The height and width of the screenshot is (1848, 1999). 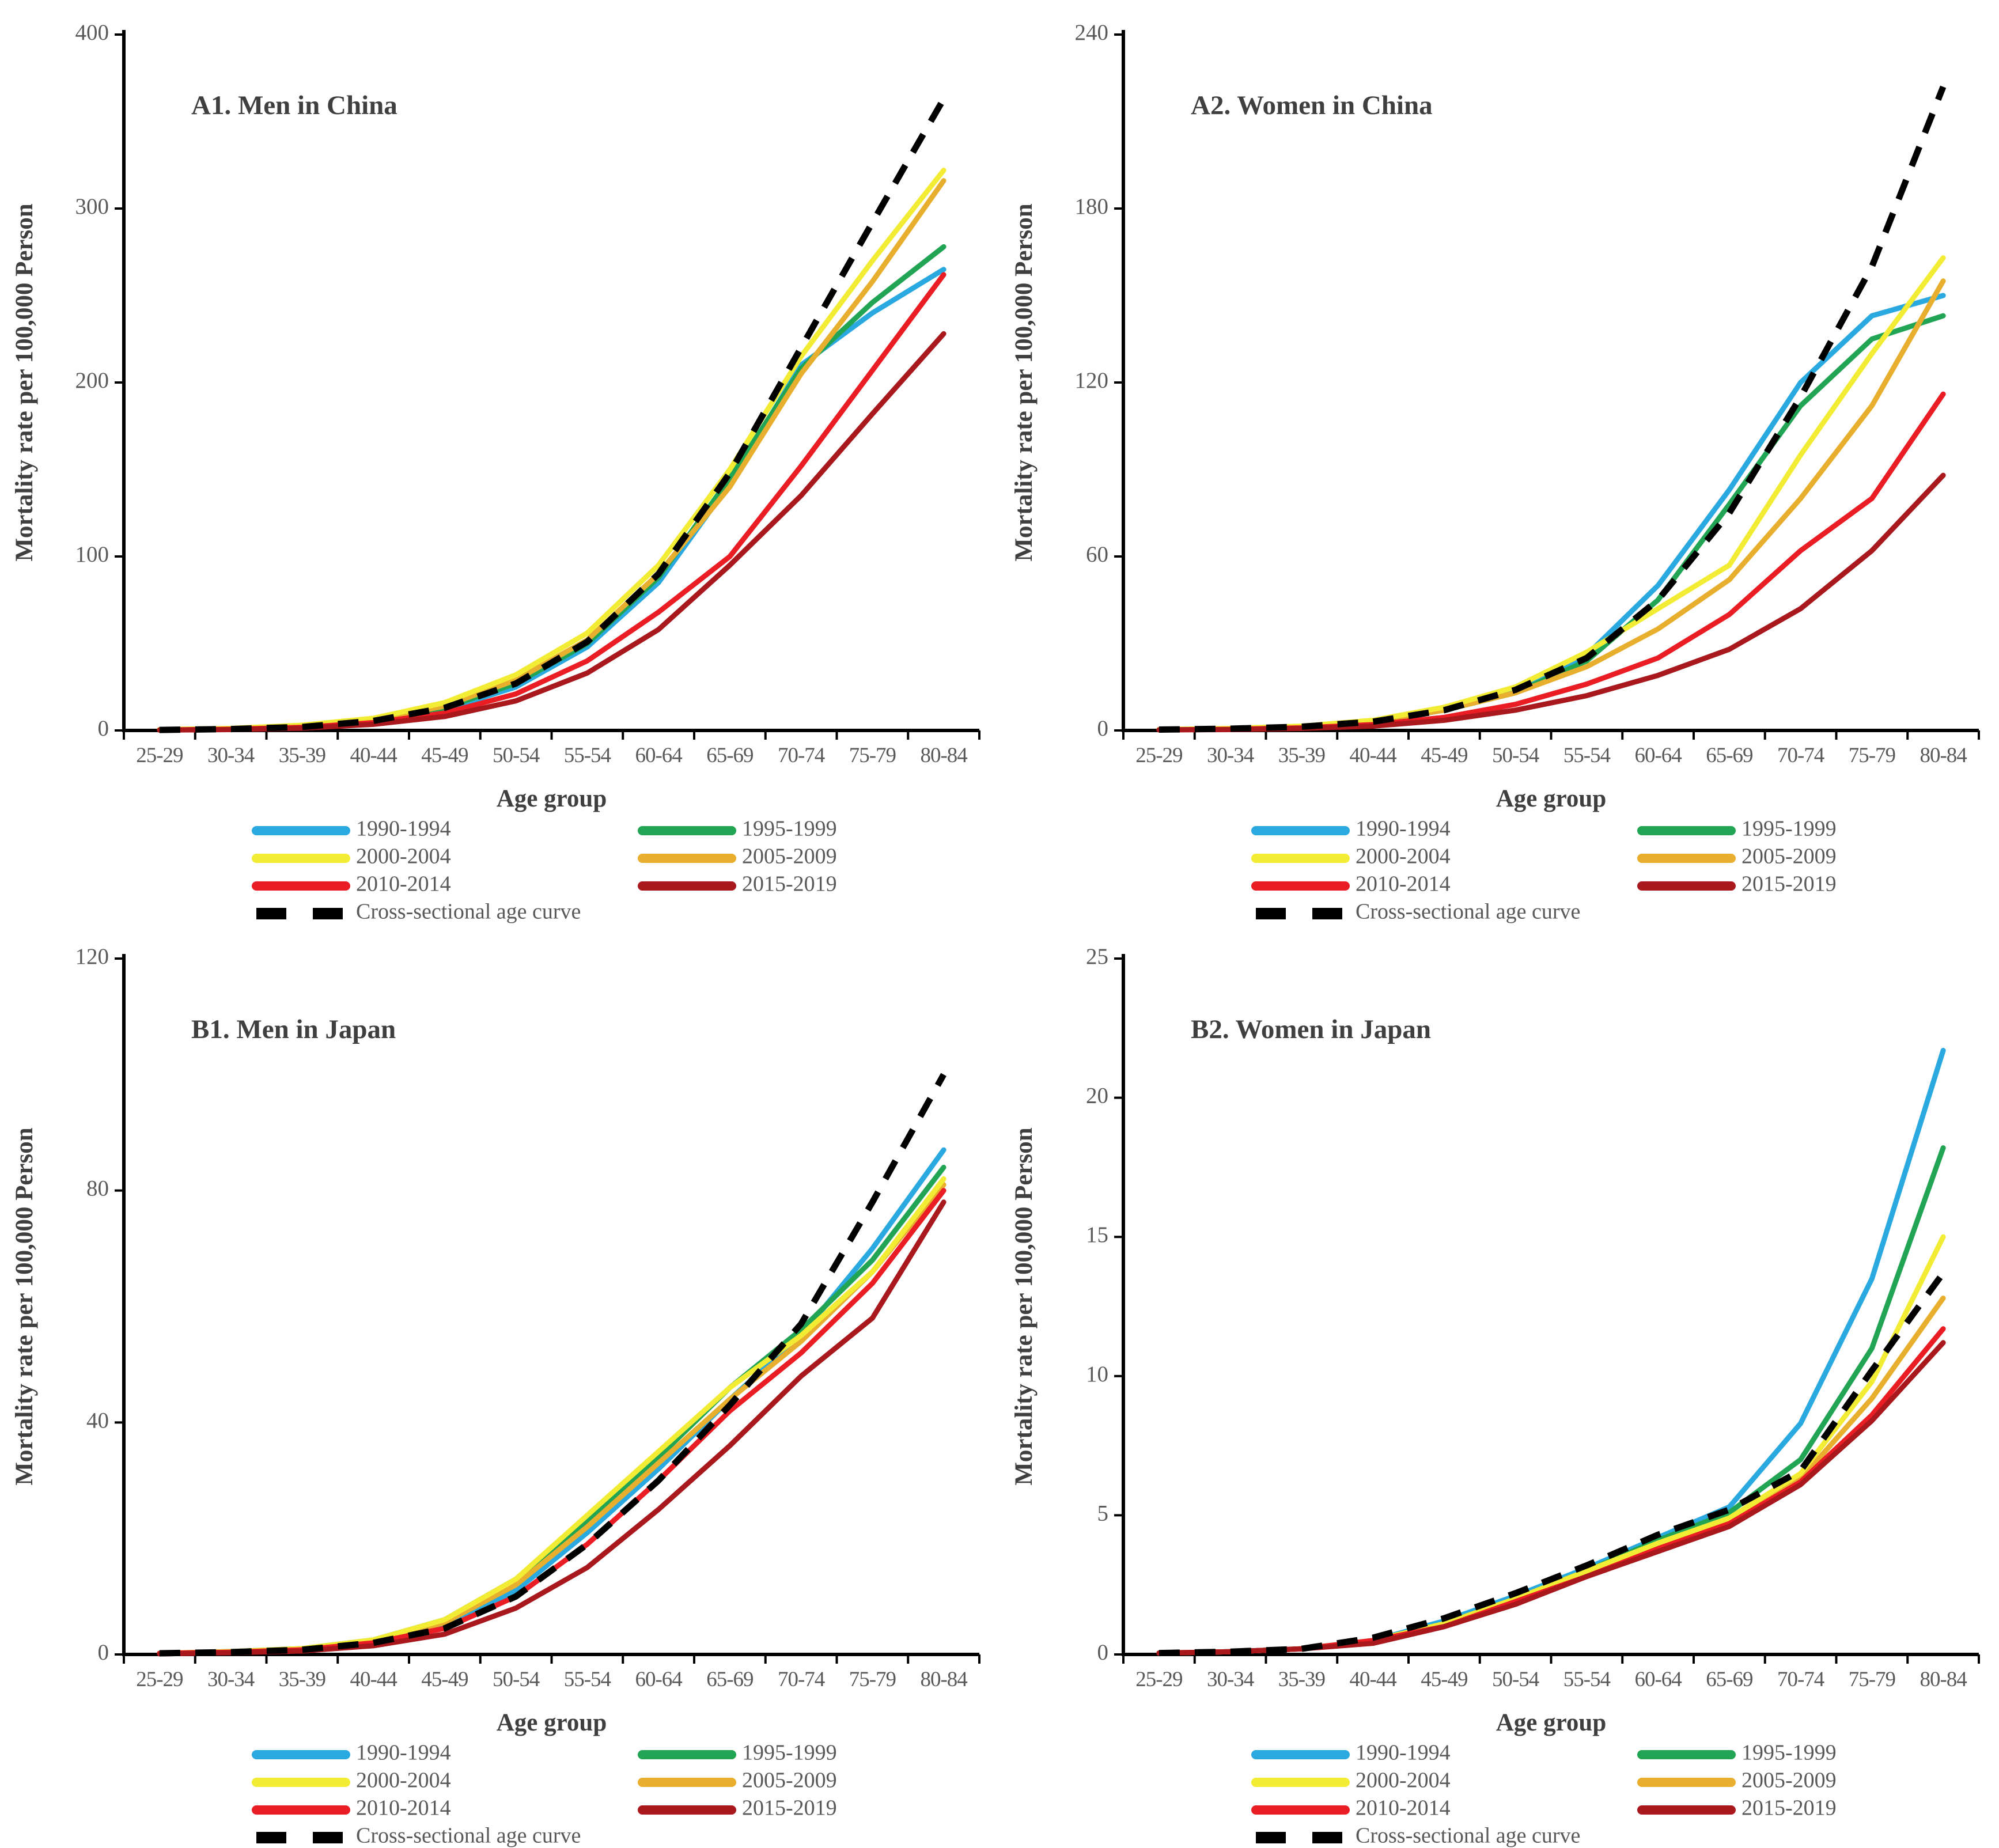 I want to click on y-tick-label: 400, so click(x=92, y=32).